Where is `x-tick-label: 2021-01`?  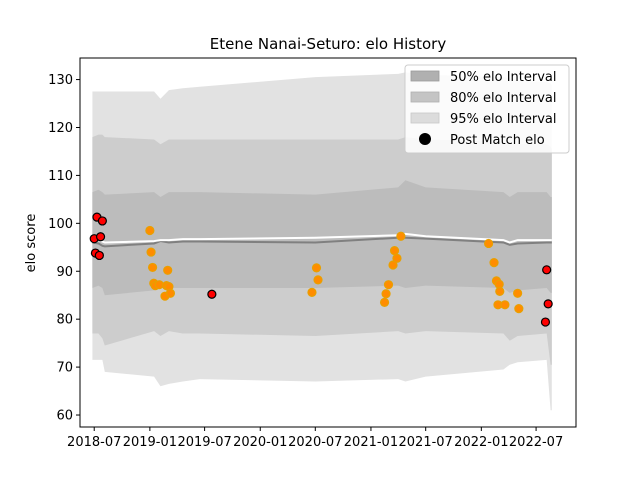
x-tick-label: 2021-01 is located at coordinates (371, 442).